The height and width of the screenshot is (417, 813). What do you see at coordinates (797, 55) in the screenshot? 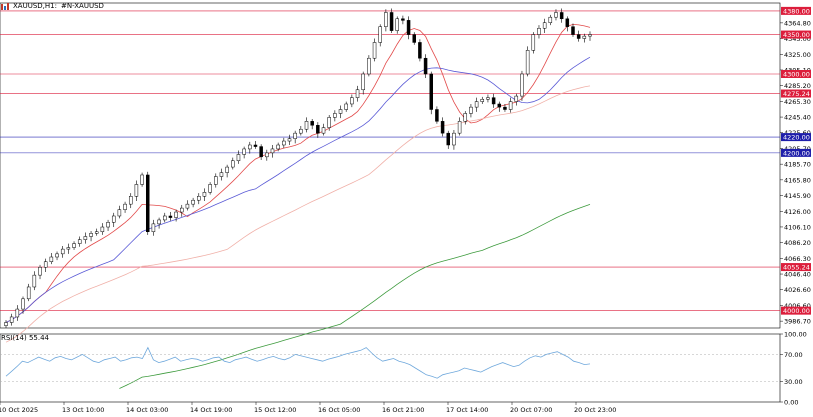
I see `price-tick-label: 4325.00` at bounding box center [797, 55].